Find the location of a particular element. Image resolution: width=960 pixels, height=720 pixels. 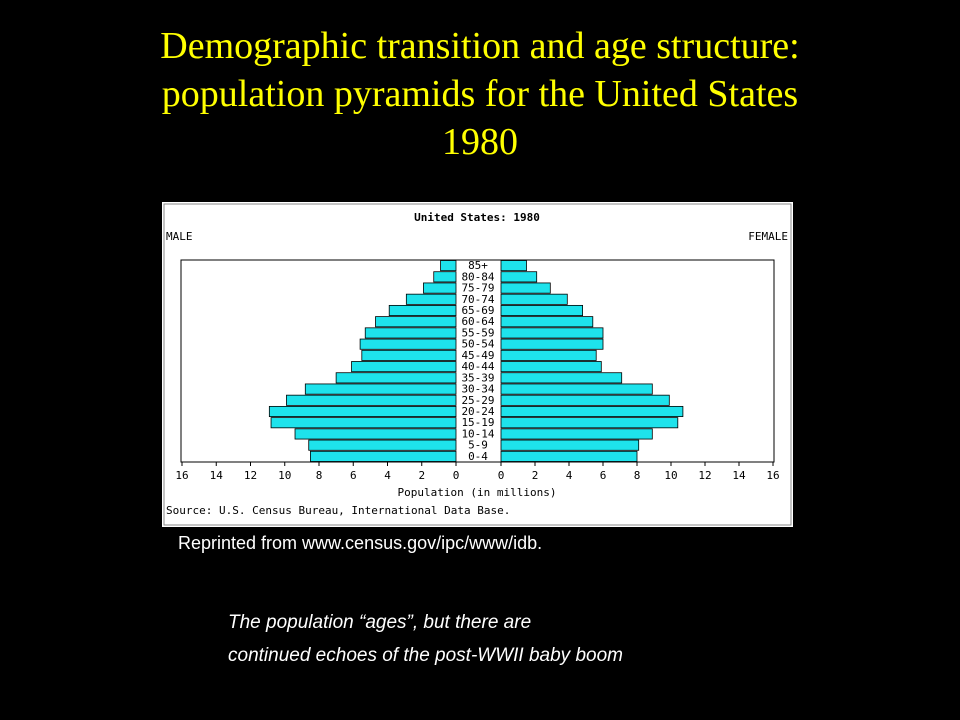

chart-title: United States: 1980 is located at coordinates (477, 217).